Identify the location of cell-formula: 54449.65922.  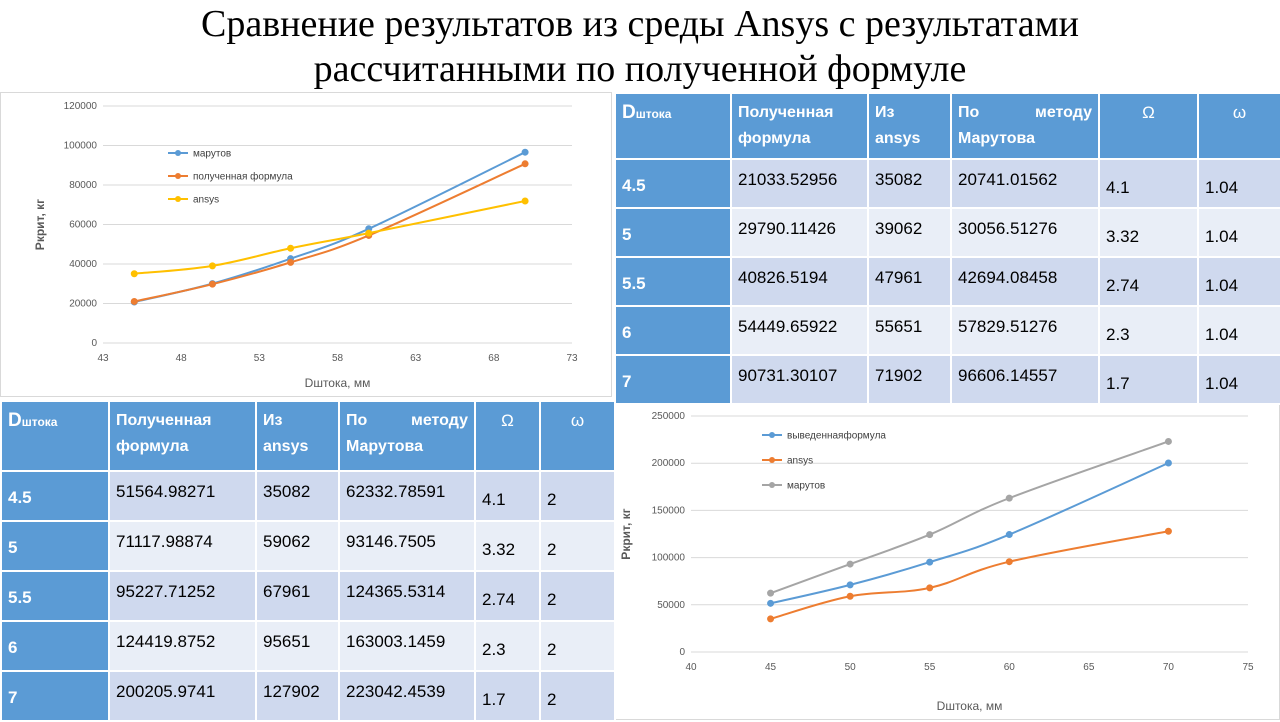
(799, 330).